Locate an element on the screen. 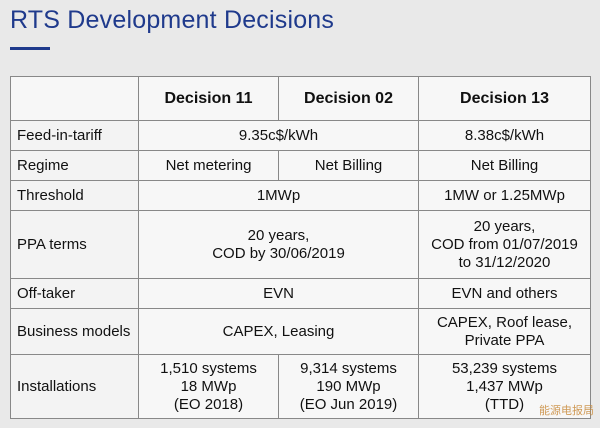 This screenshot has width=600, height=428. cell-line: 190 MWp is located at coordinates (348, 386).